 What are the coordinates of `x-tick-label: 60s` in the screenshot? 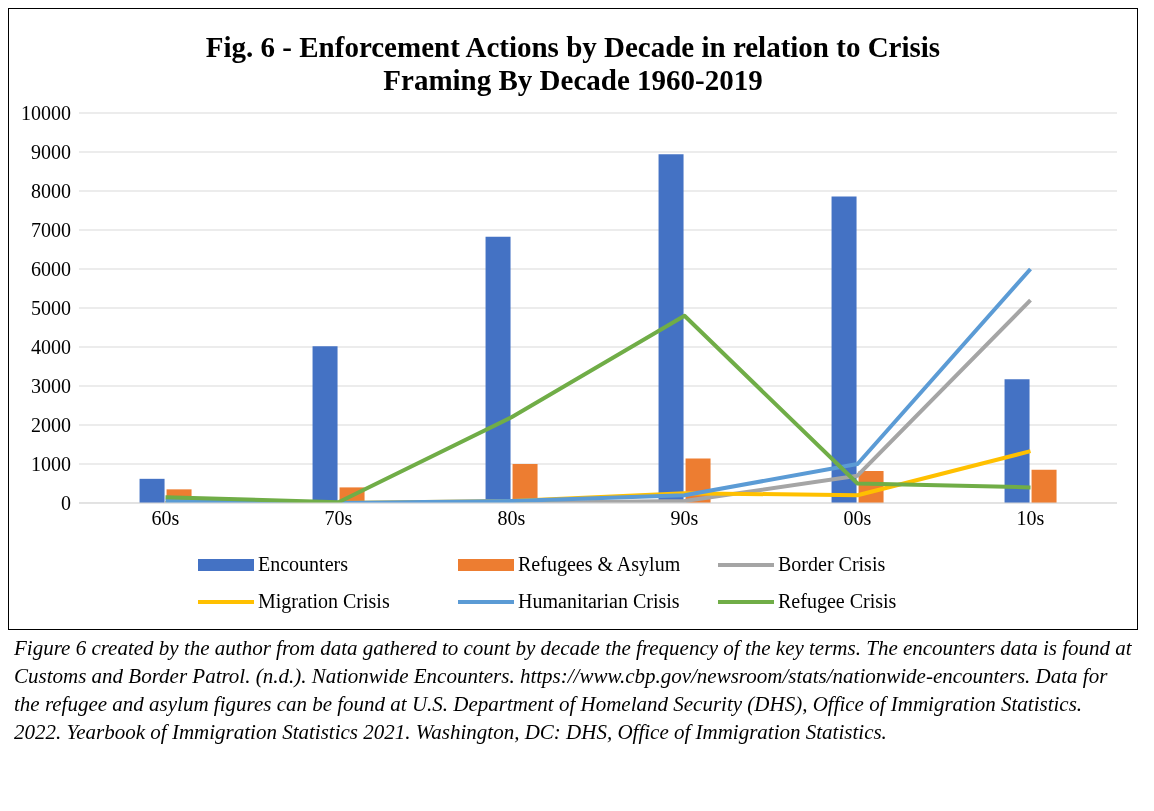 It's located at (165, 518).